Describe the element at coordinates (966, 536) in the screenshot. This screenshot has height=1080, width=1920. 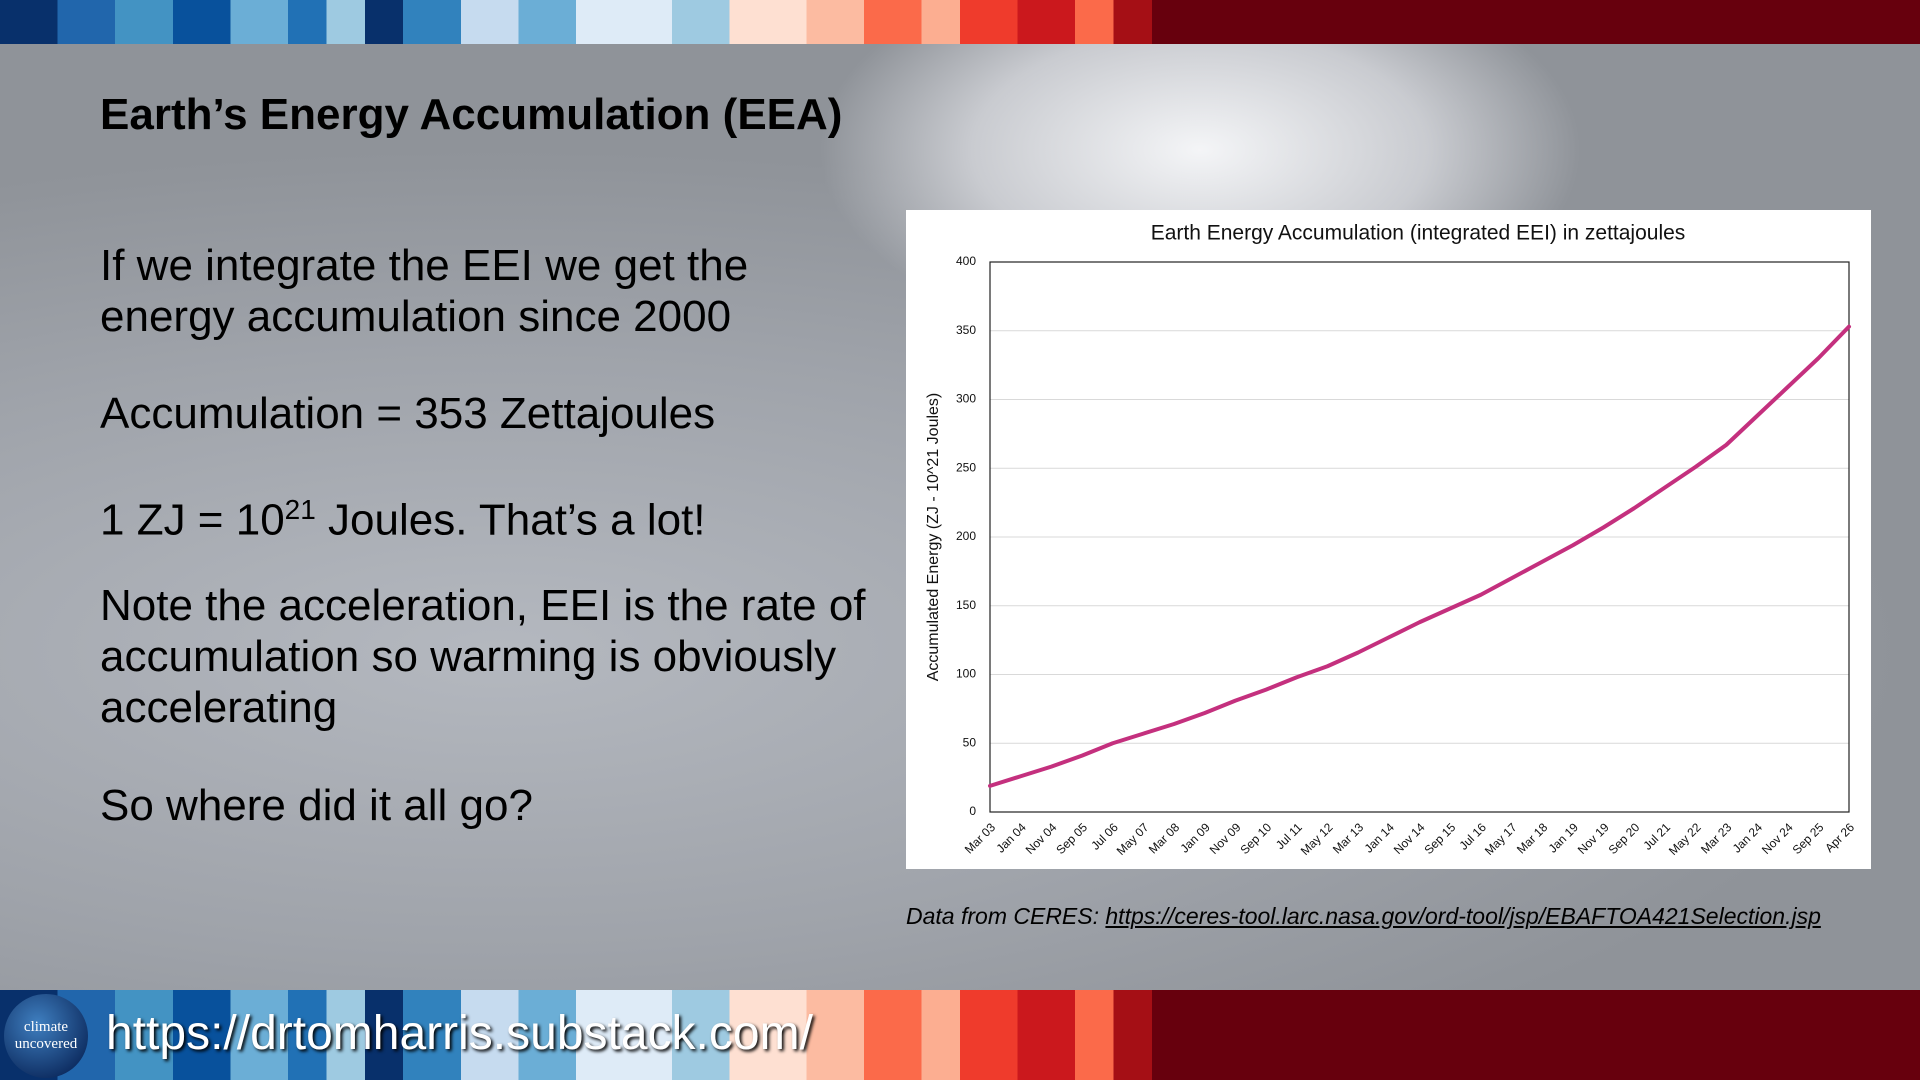
I see `y-tick-label: 200` at that location.